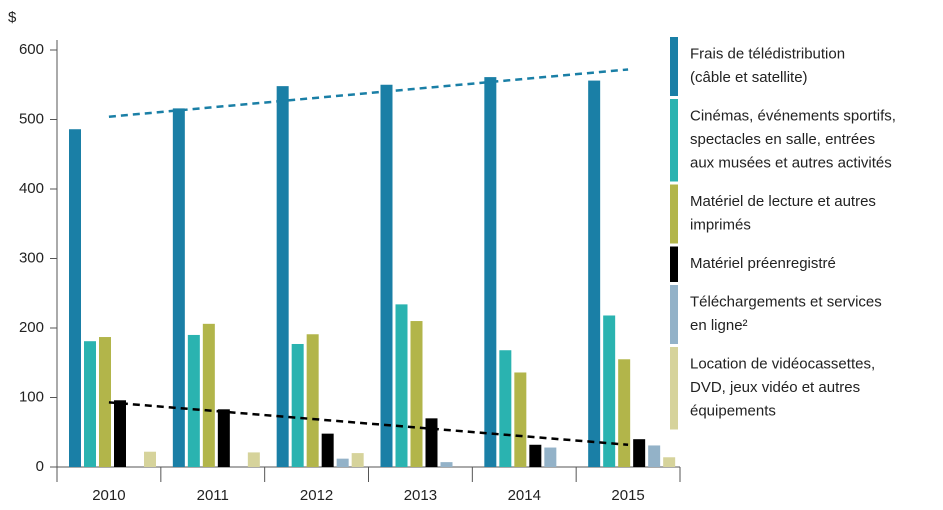 The height and width of the screenshot is (510, 943). What do you see at coordinates (31, 396) in the screenshot?
I see `y-tick-label: 100` at bounding box center [31, 396].